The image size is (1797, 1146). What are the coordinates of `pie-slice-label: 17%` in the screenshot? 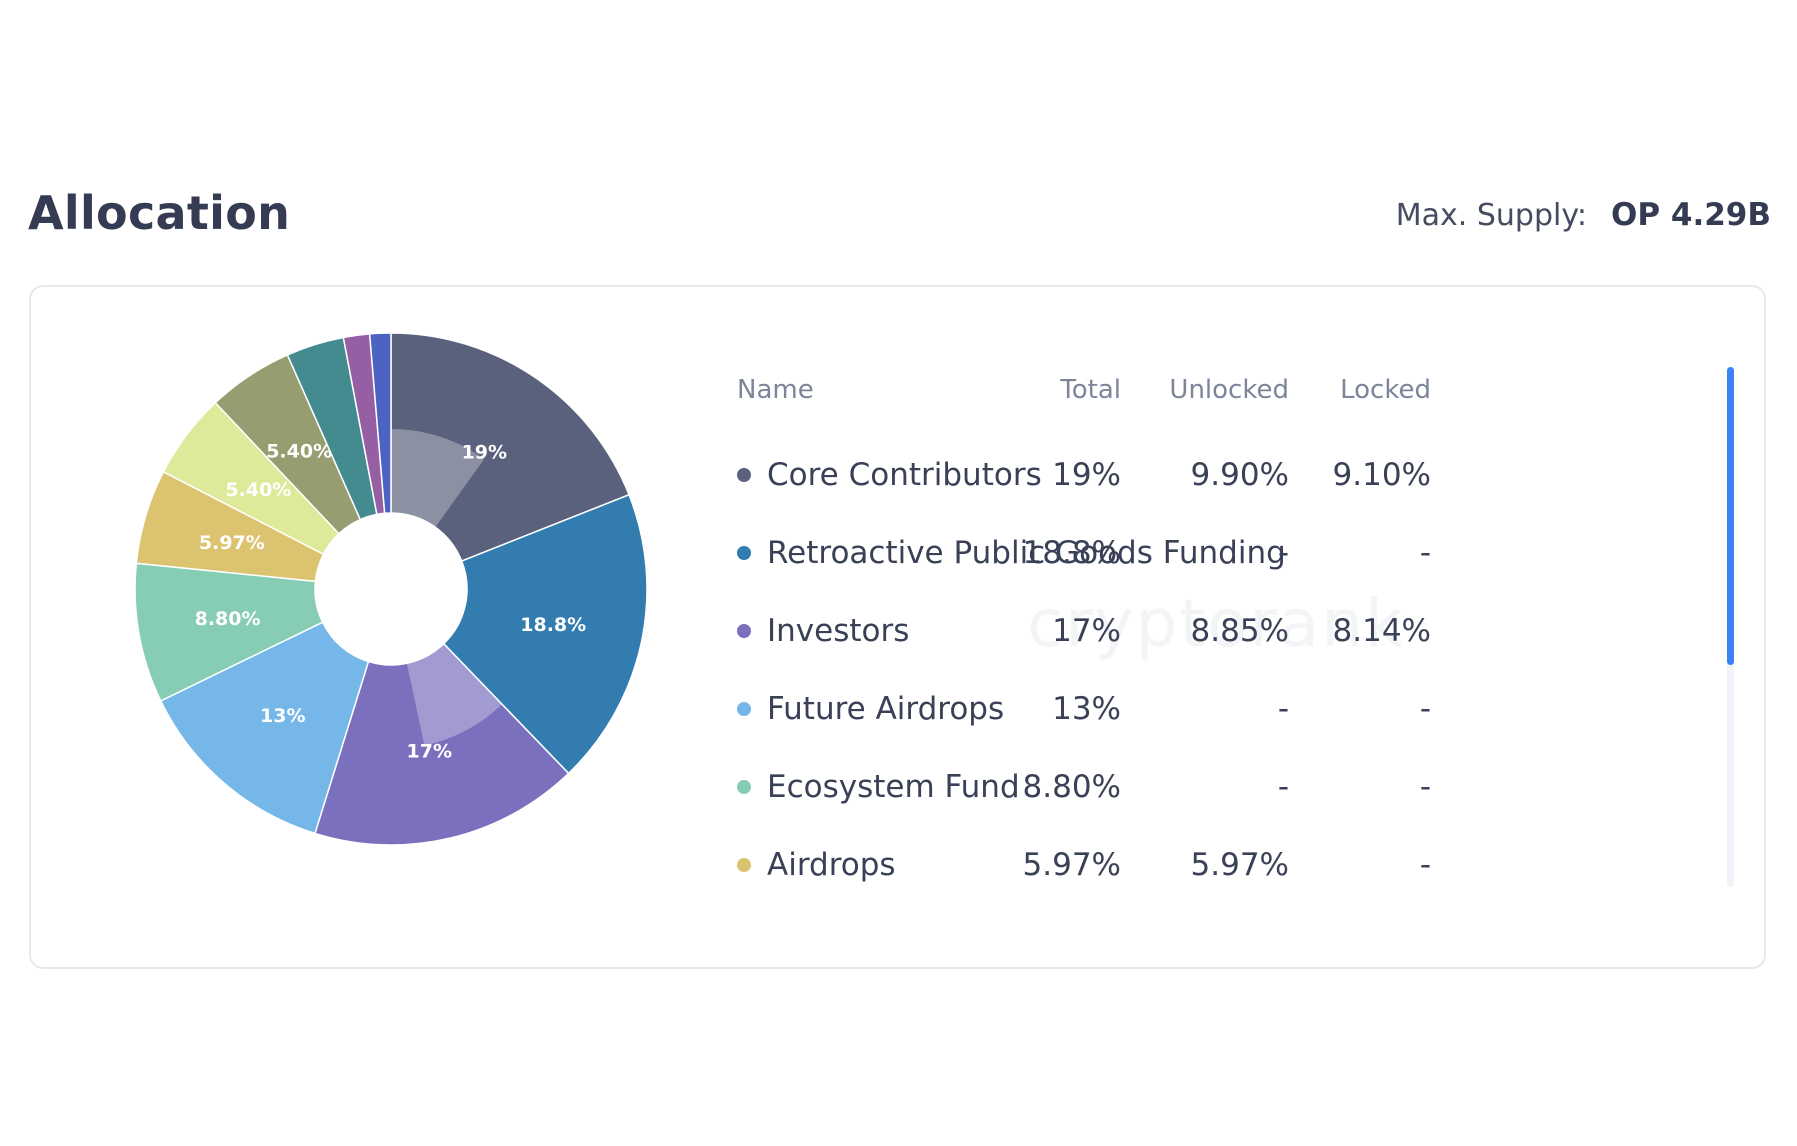 It's located at (429, 752).